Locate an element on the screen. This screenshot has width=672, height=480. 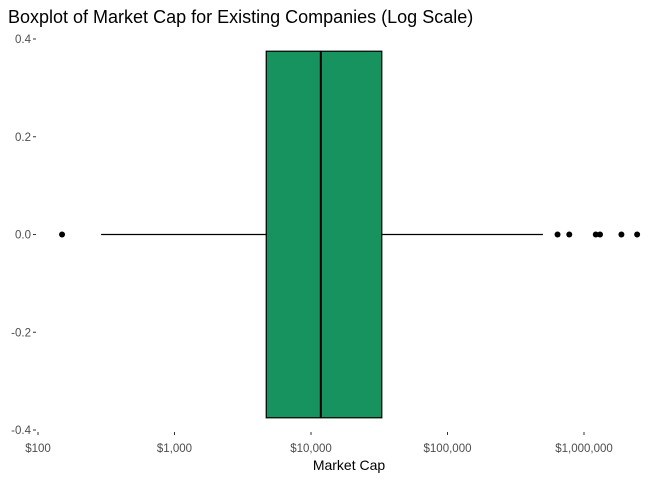
outlier-group is located at coordinates (350, 234).